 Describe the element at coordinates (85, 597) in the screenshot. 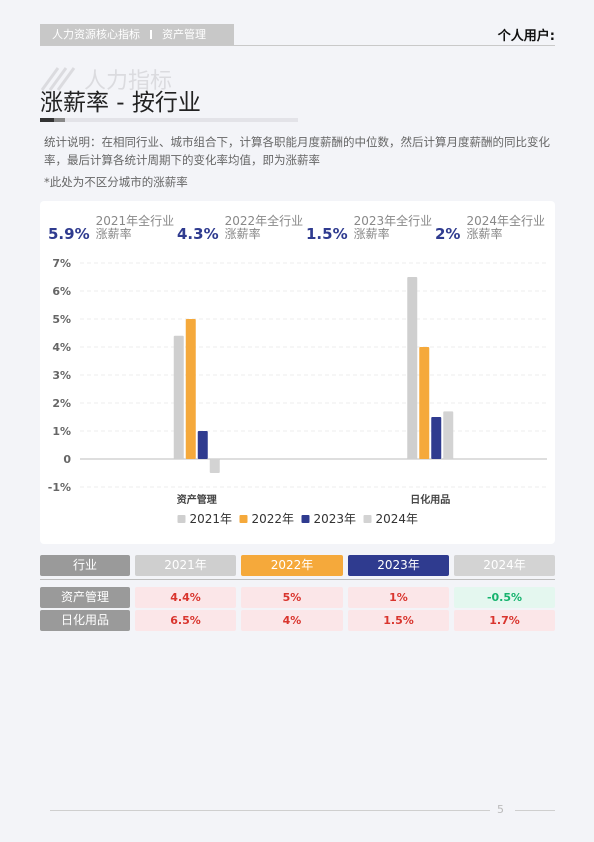

I see `table-row-industry: 资产管理` at that location.